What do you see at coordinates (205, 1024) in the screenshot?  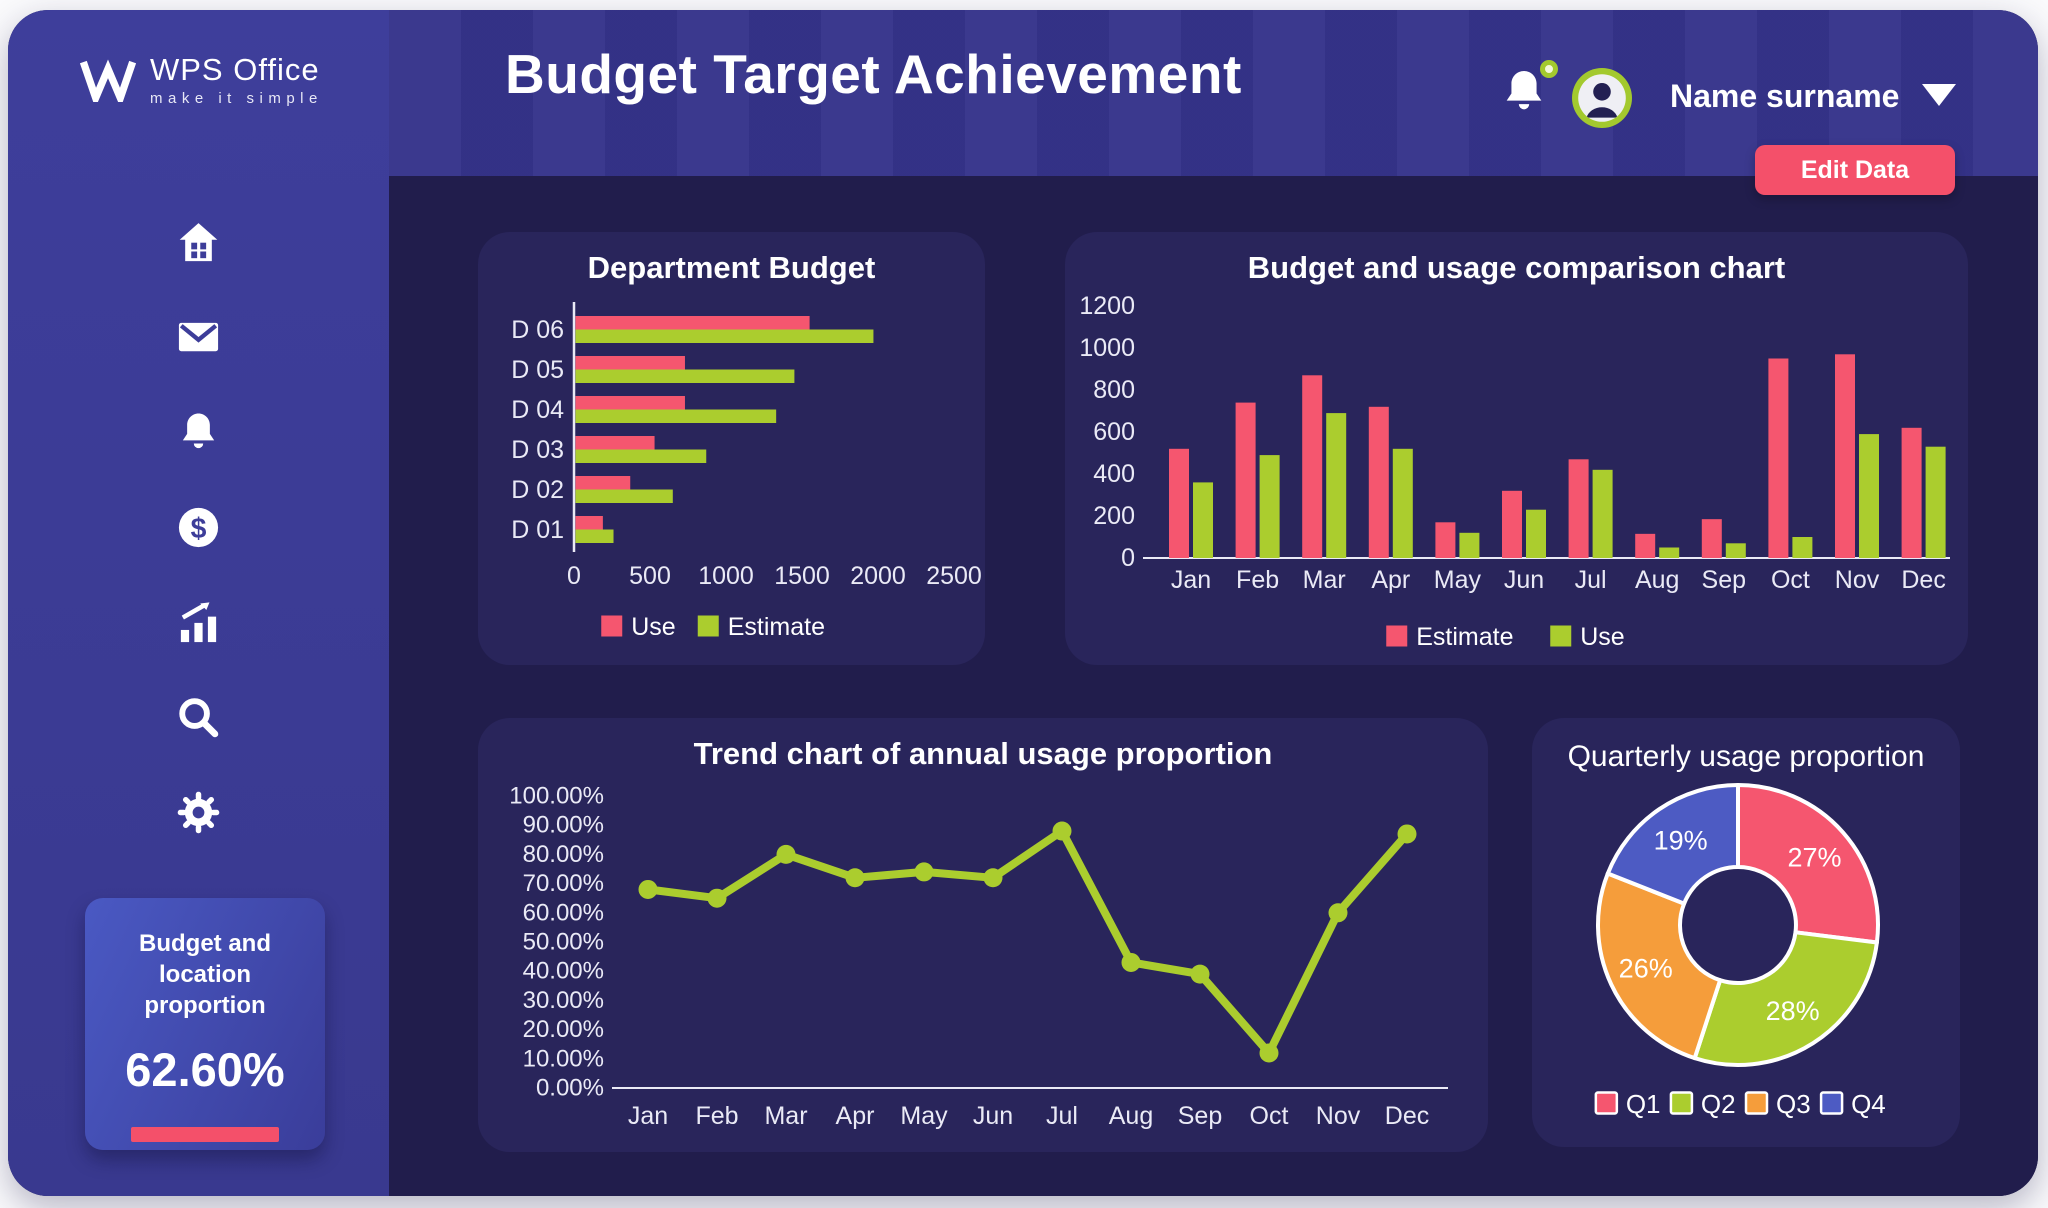 I see `budget-location-card: Budget and location proportion 62.60%` at bounding box center [205, 1024].